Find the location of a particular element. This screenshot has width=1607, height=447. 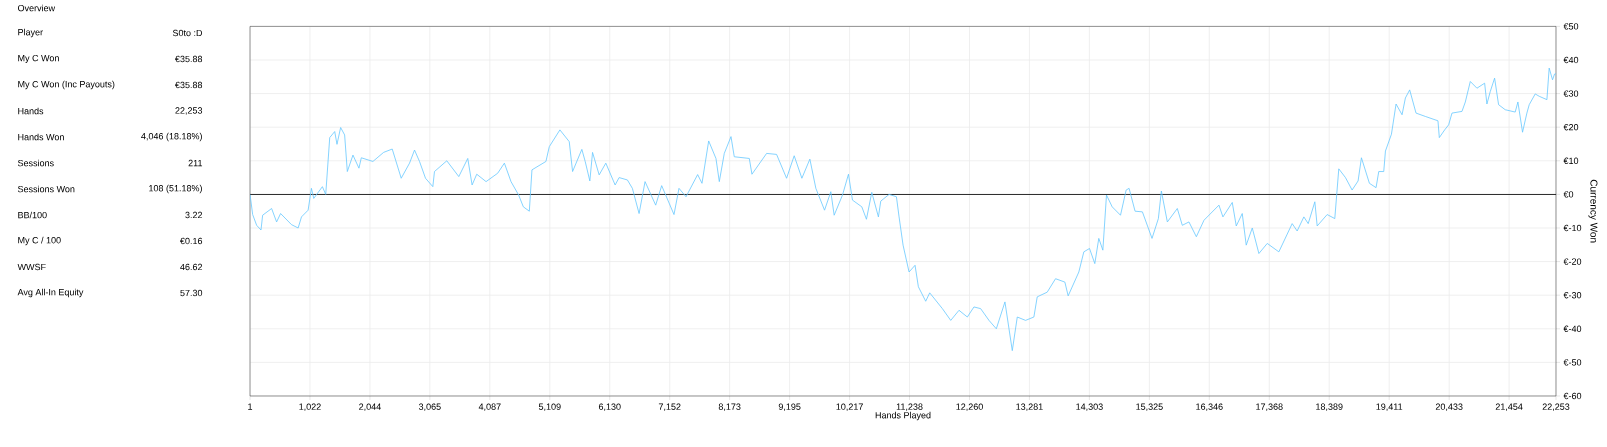

text: 108 (51.18%) is located at coordinates (175, 189).